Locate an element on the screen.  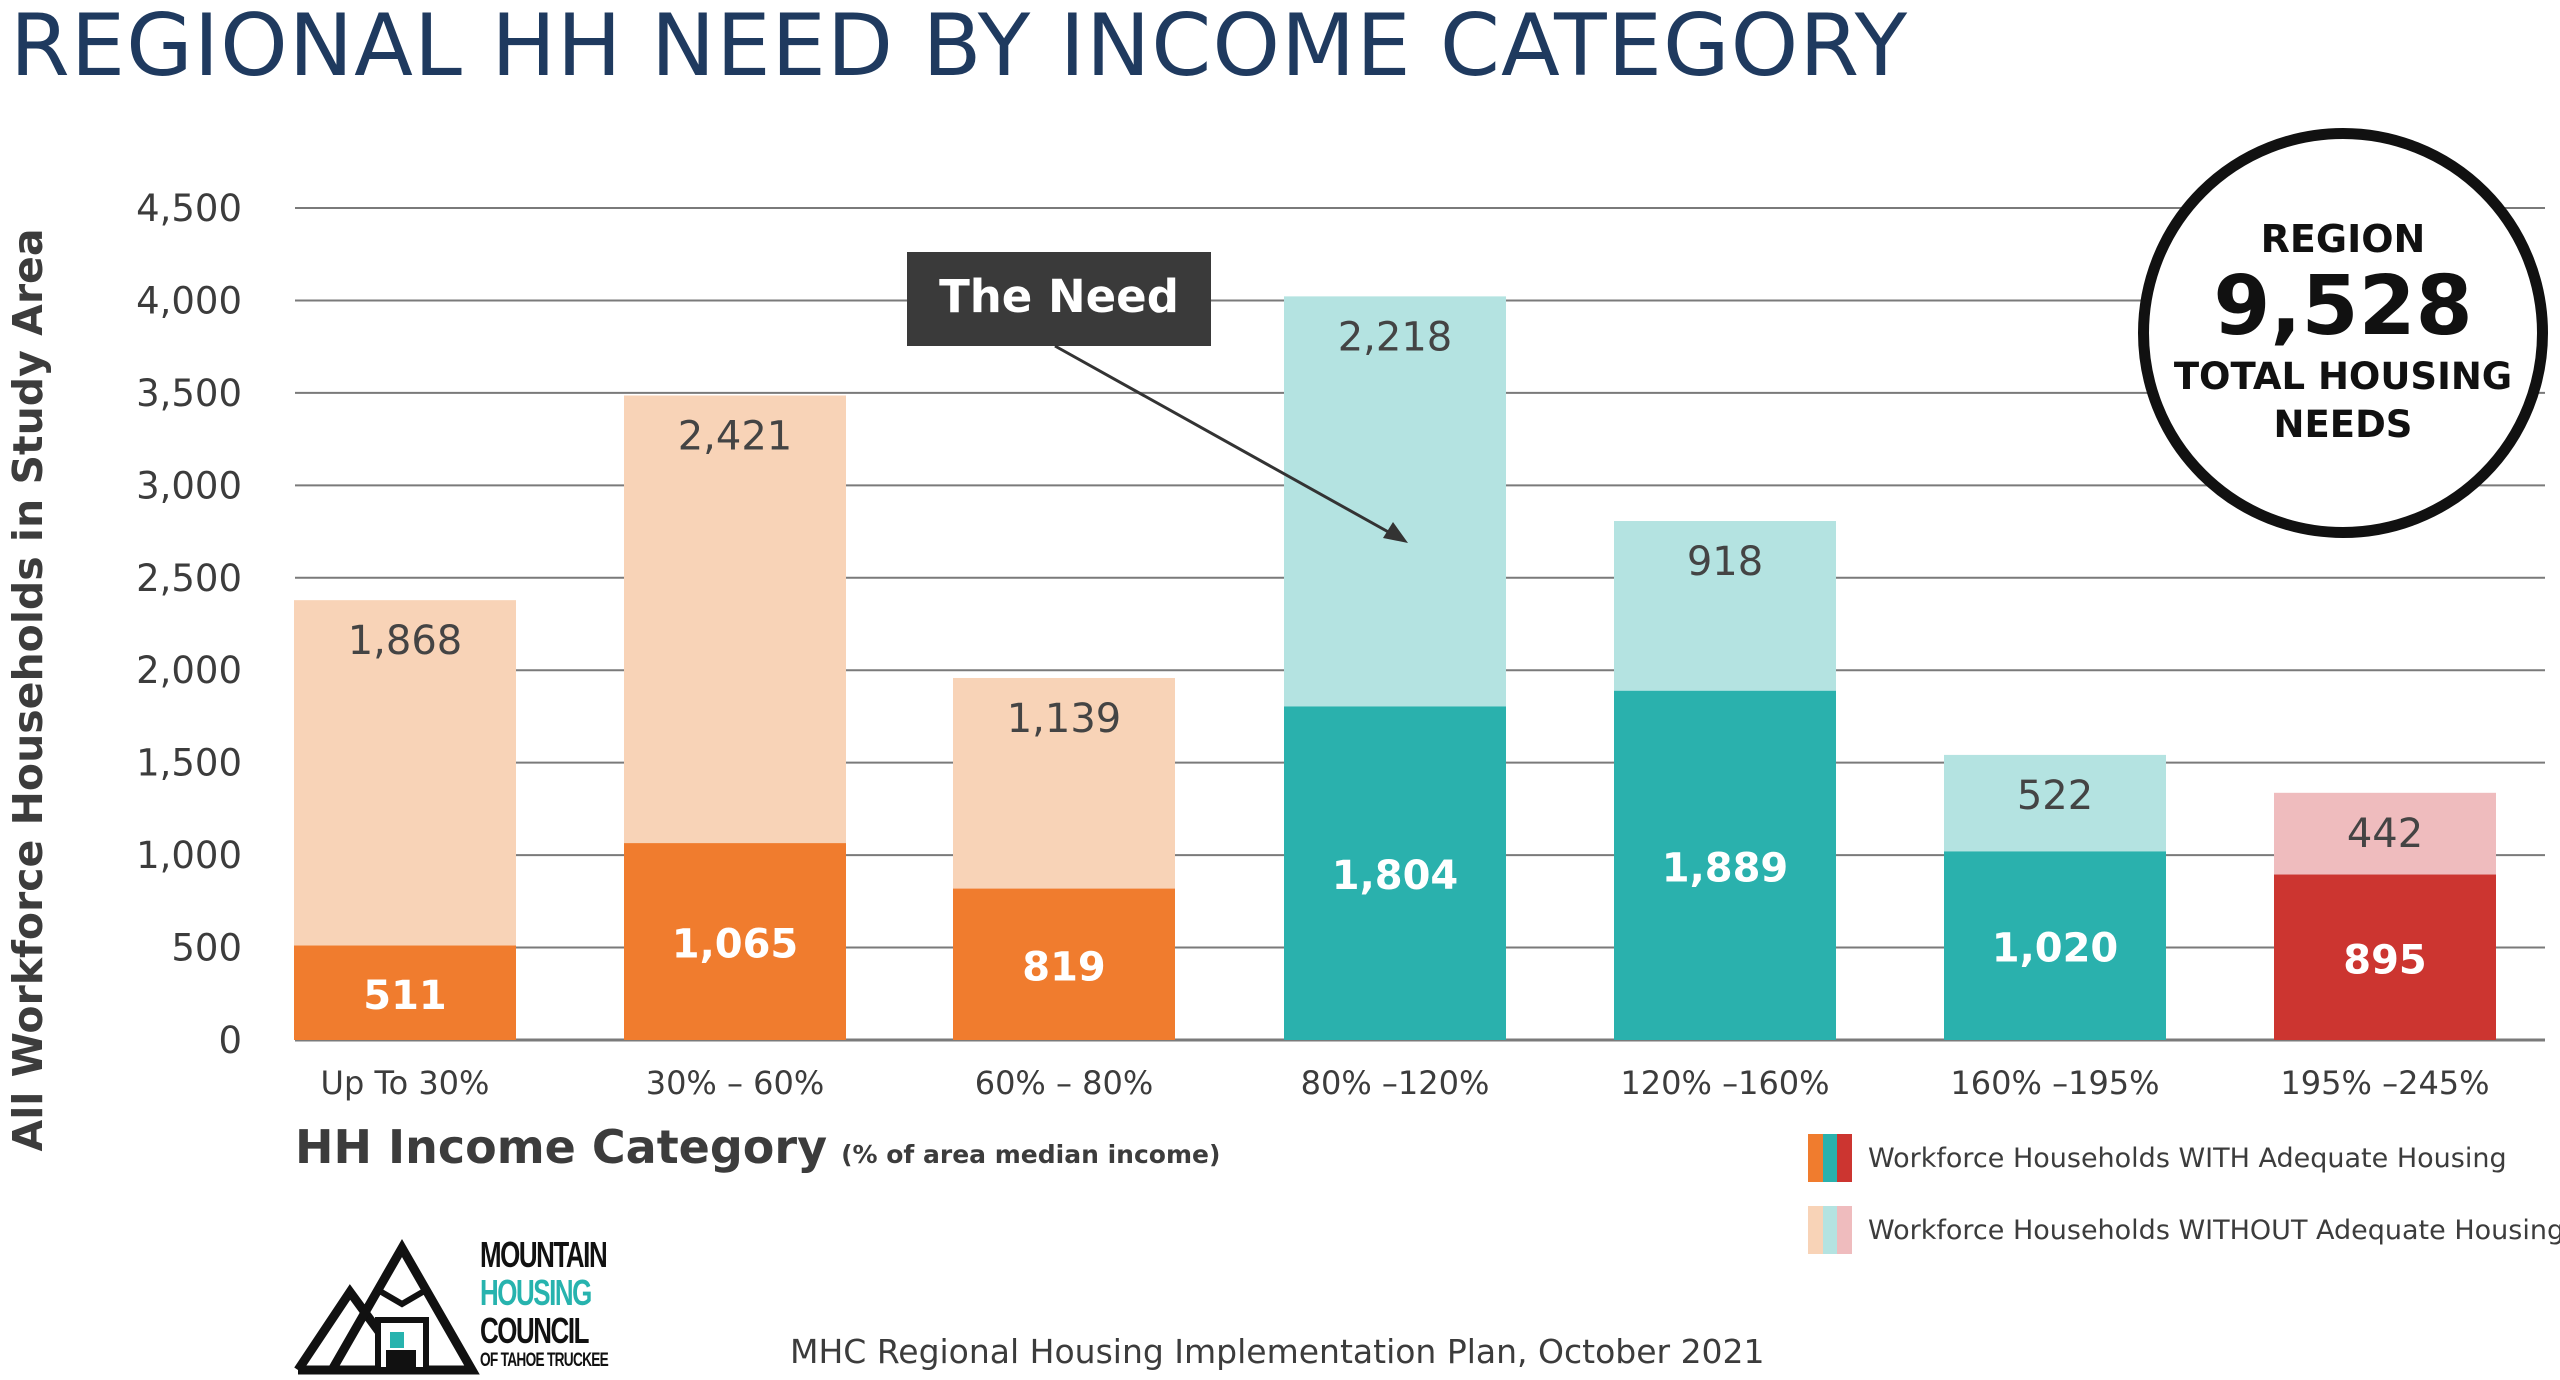
data-label-with: 511 is located at coordinates (405, 996).